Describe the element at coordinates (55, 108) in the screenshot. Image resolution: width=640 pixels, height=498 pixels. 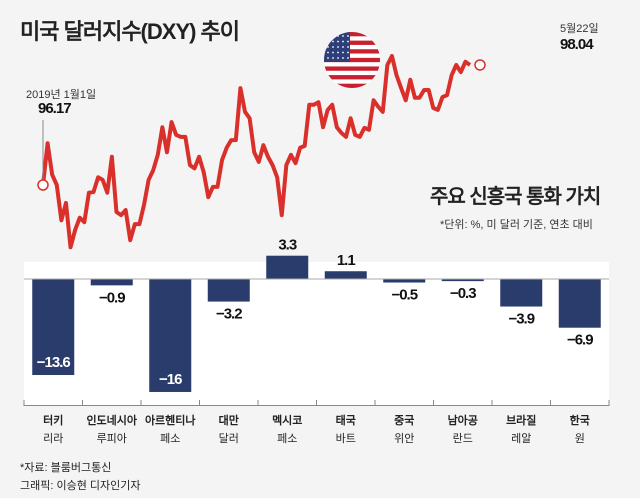
I see `start-value-label: 96.17` at that location.